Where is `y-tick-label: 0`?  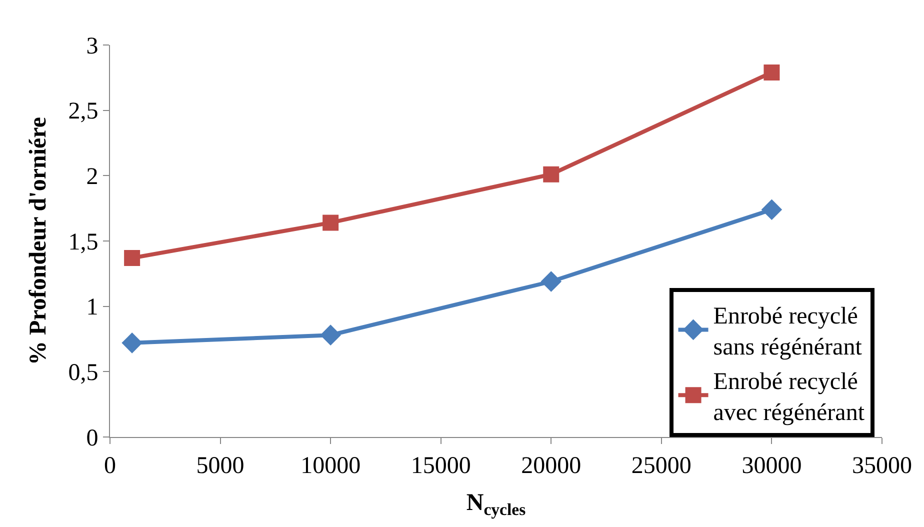
y-tick-label: 0 is located at coordinates (92, 438).